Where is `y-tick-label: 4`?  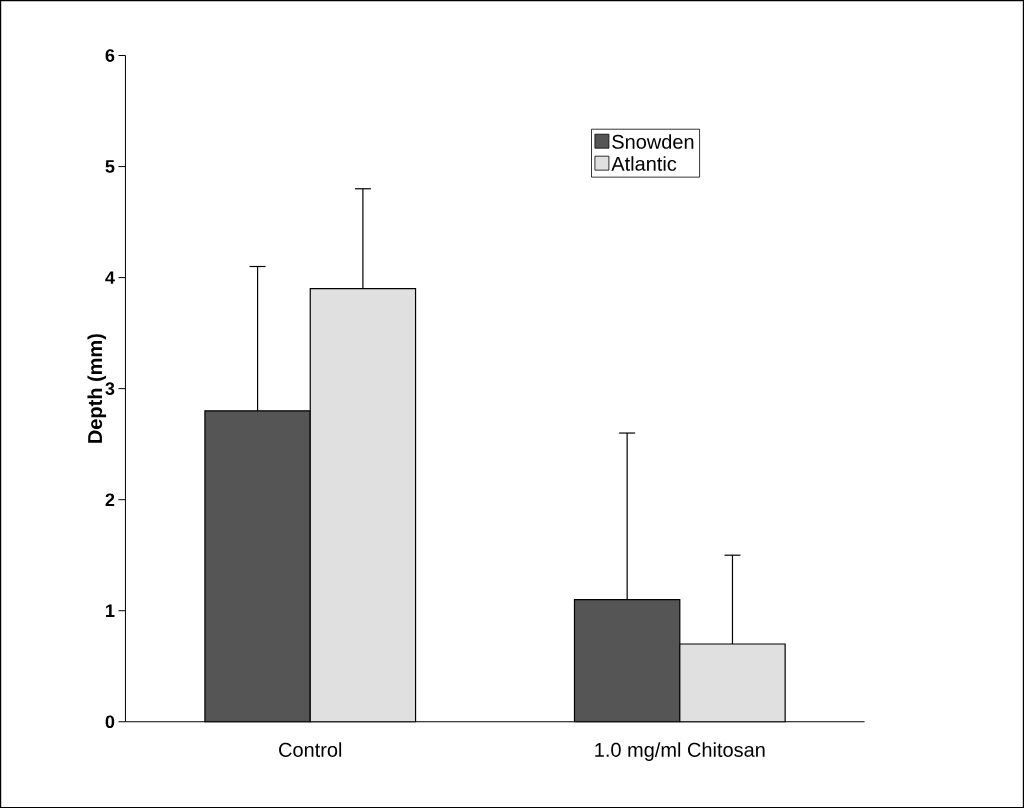
y-tick-label: 4 is located at coordinates (110, 277).